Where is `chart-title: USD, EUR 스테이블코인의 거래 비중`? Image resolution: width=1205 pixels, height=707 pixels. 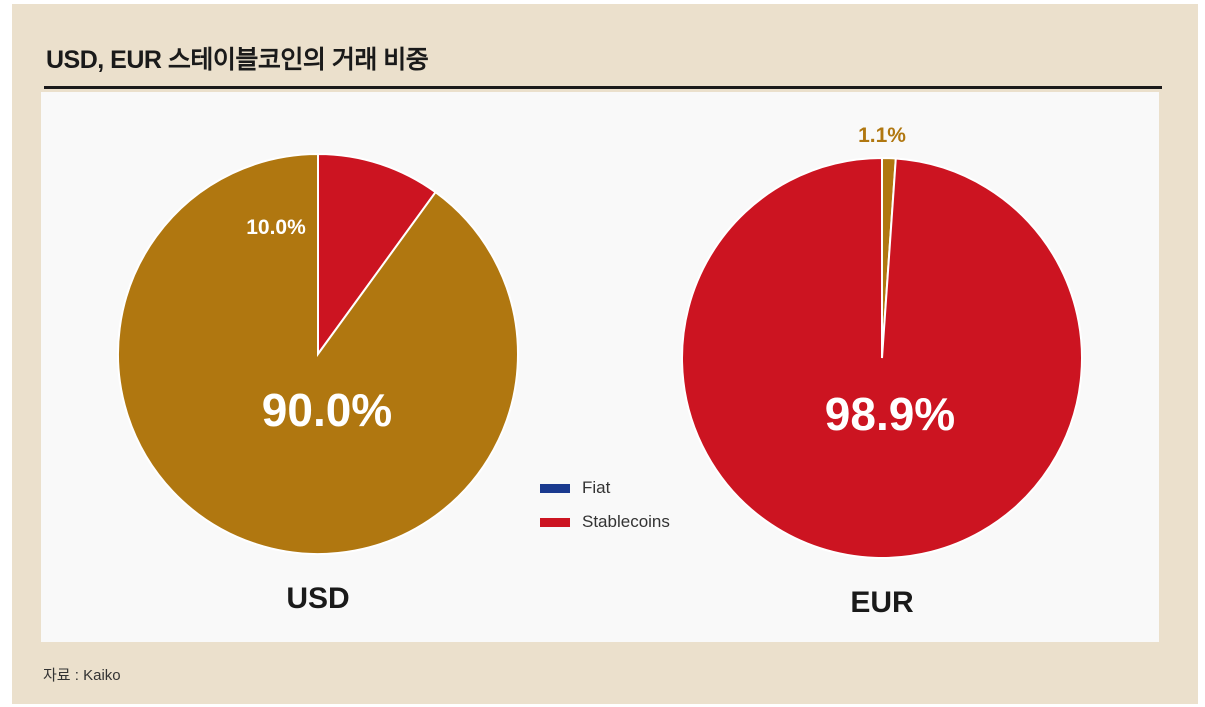
chart-title: USD, EUR 스테이블코인의 거래 비중 is located at coordinates (237, 60).